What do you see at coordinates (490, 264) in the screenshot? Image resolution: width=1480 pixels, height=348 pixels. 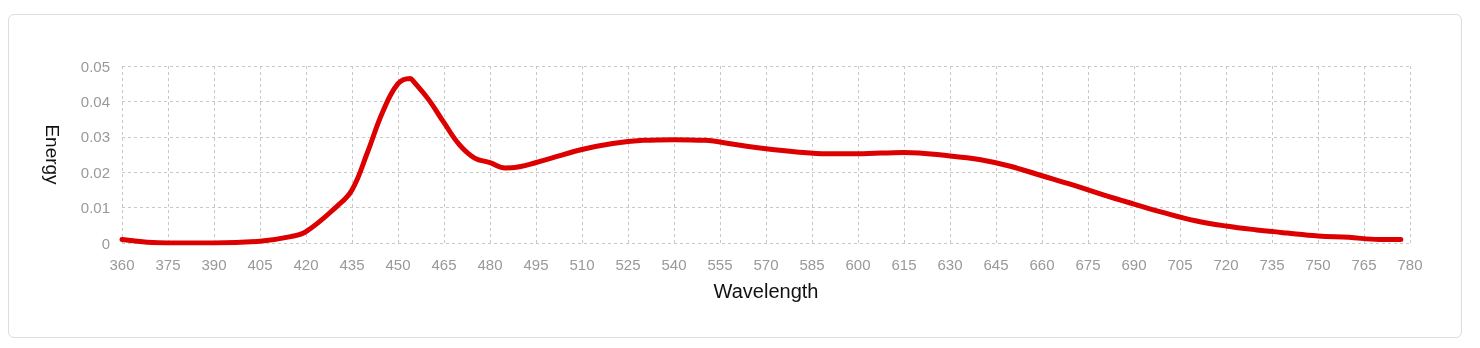 I see `x-tick-label: 480` at bounding box center [490, 264].